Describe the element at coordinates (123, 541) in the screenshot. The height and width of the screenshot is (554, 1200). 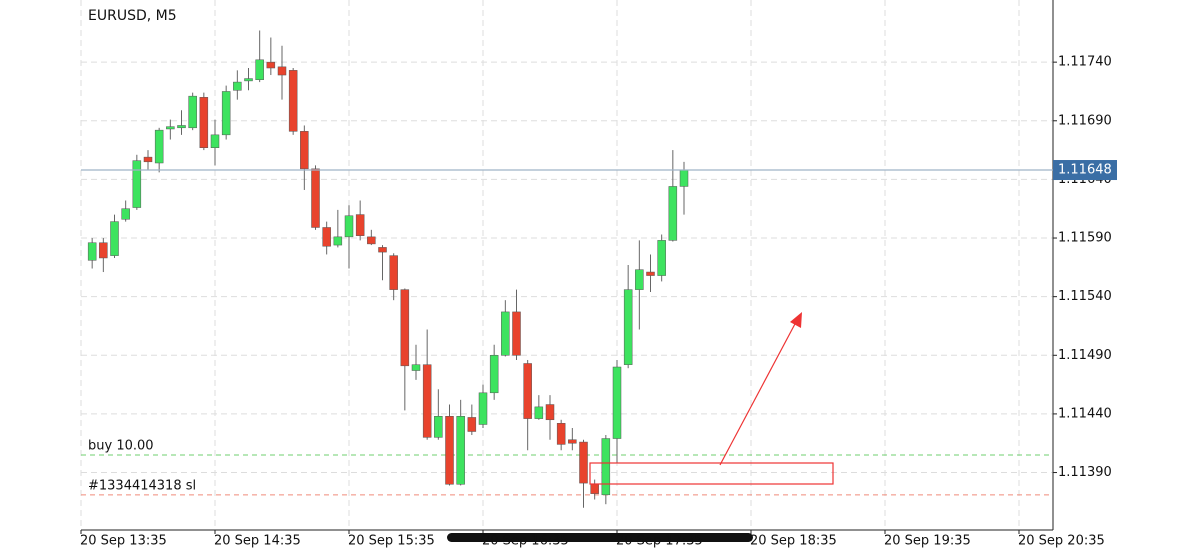
I see `x-tick-label: 20 Sep 13:35` at that location.